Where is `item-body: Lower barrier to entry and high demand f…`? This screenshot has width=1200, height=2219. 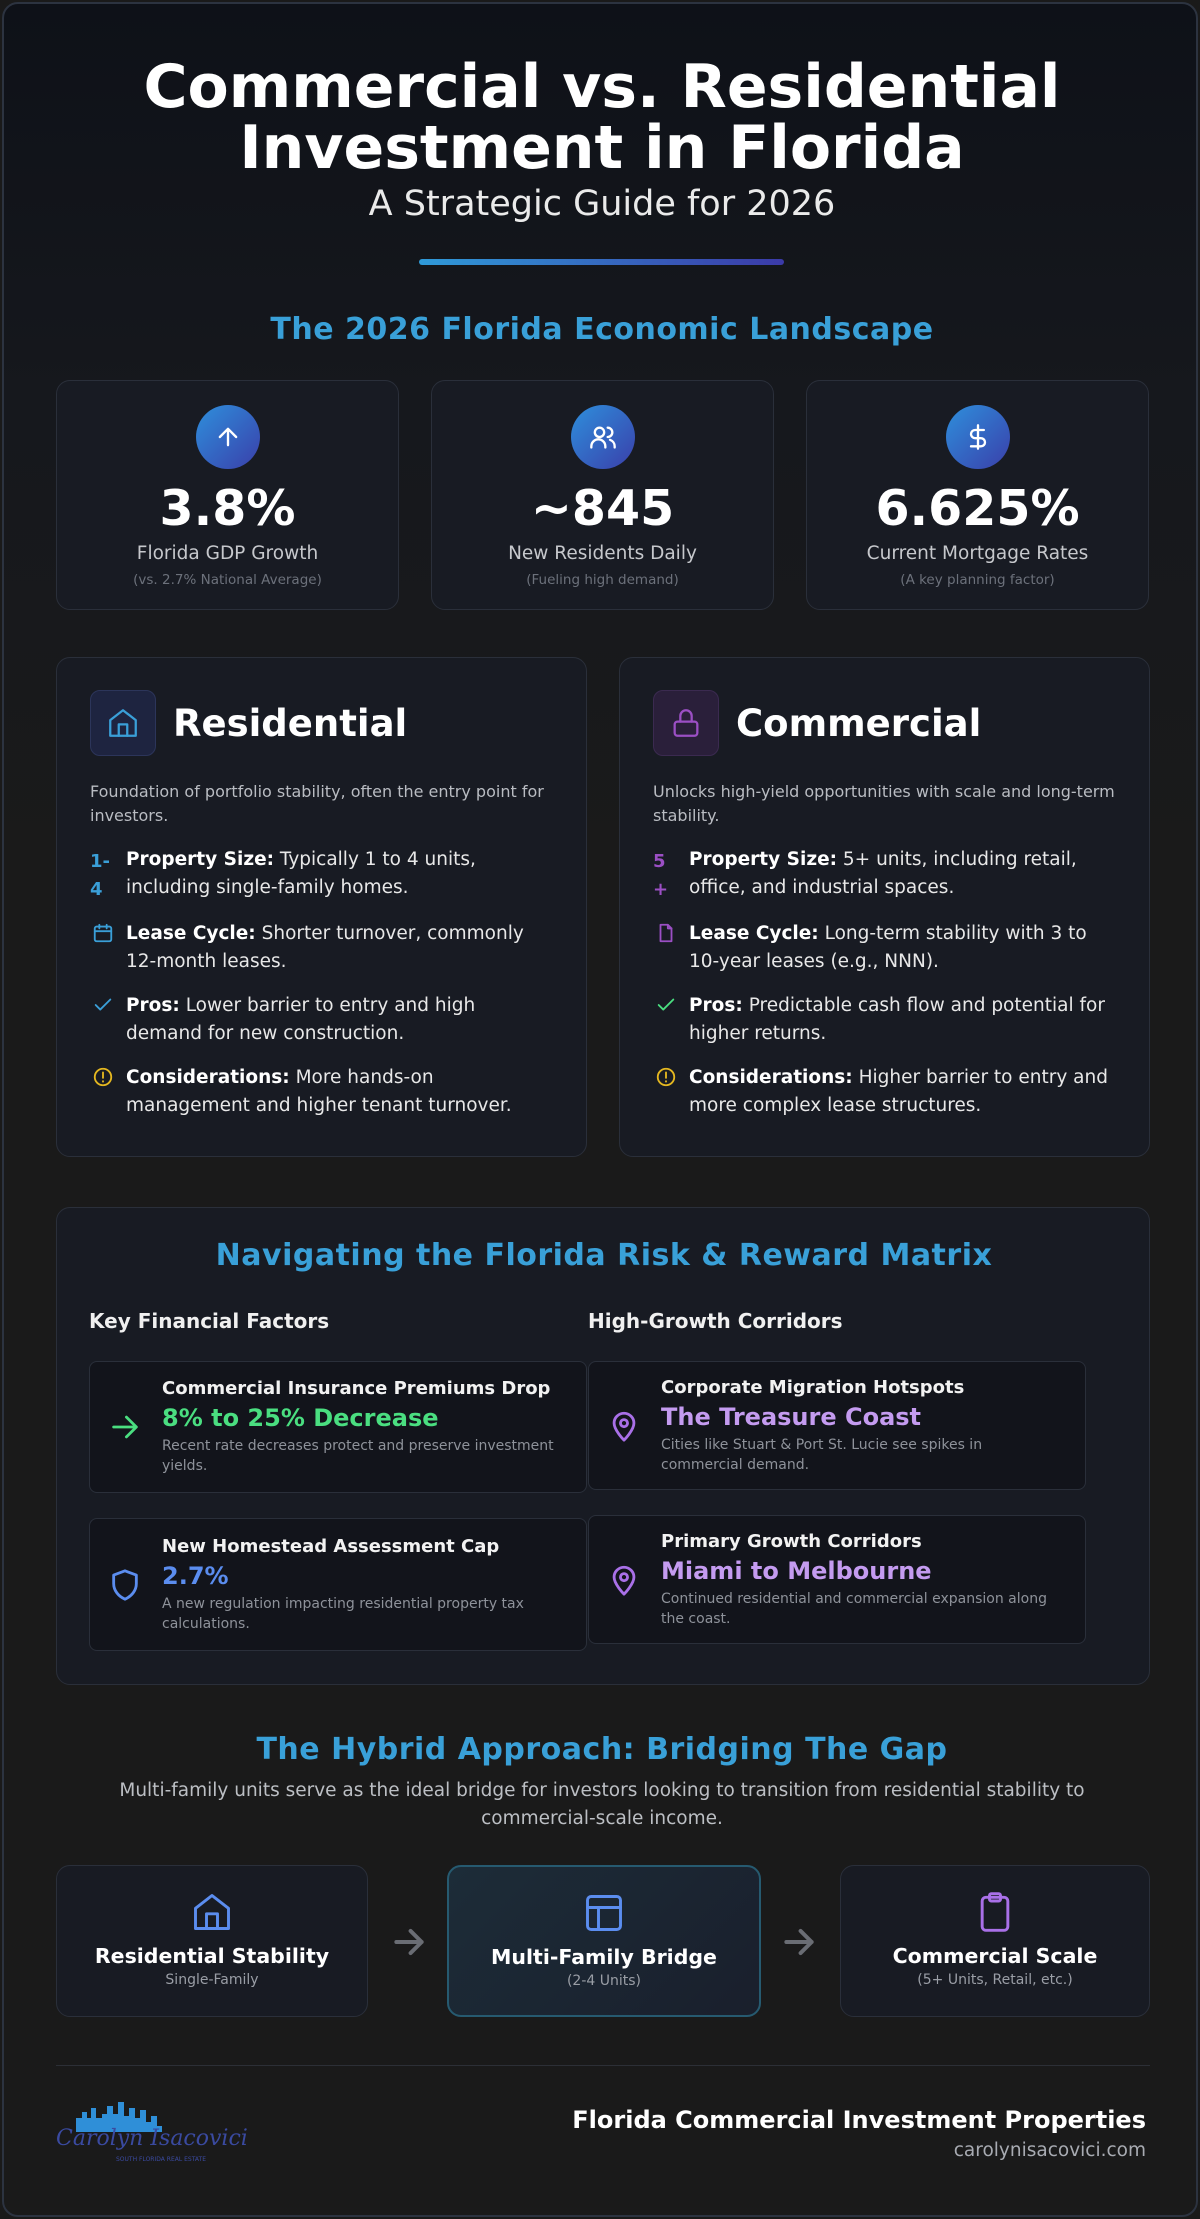 item-body: Lower barrier to entry and high demand f… is located at coordinates (301, 1019).